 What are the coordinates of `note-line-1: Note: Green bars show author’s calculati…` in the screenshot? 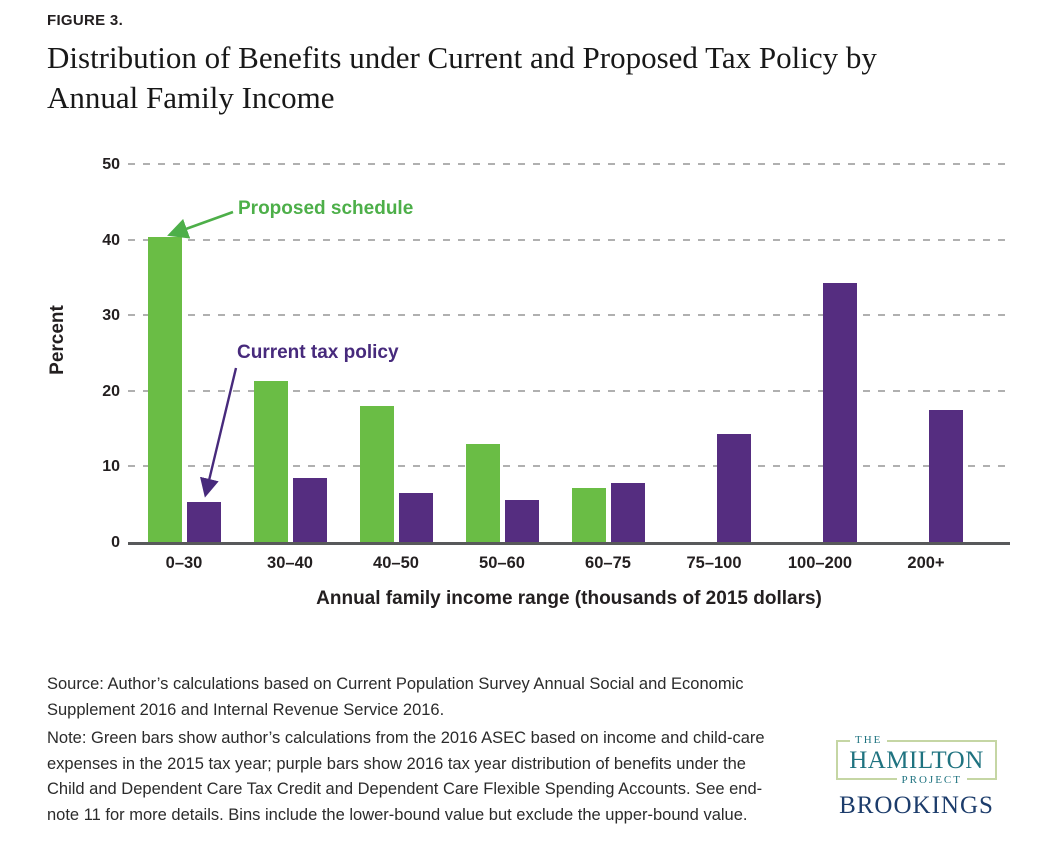 It's located at (406, 738).